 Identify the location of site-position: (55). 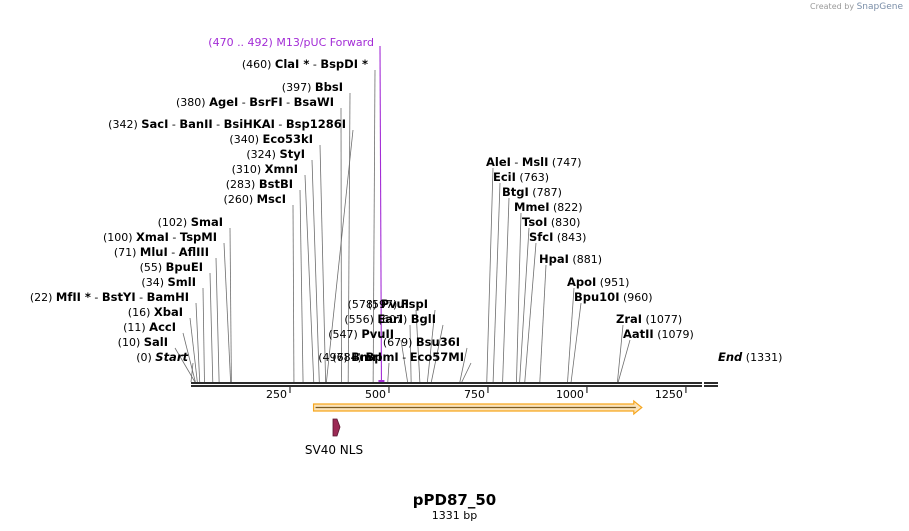
(153, 267).